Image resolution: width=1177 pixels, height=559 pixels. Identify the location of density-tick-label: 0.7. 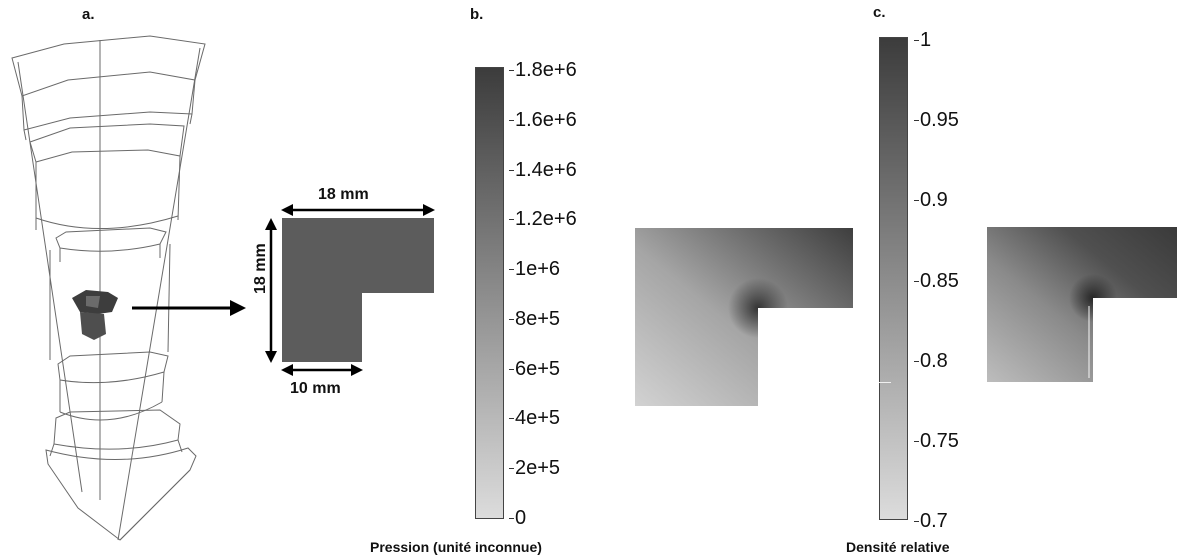
(934, 521).